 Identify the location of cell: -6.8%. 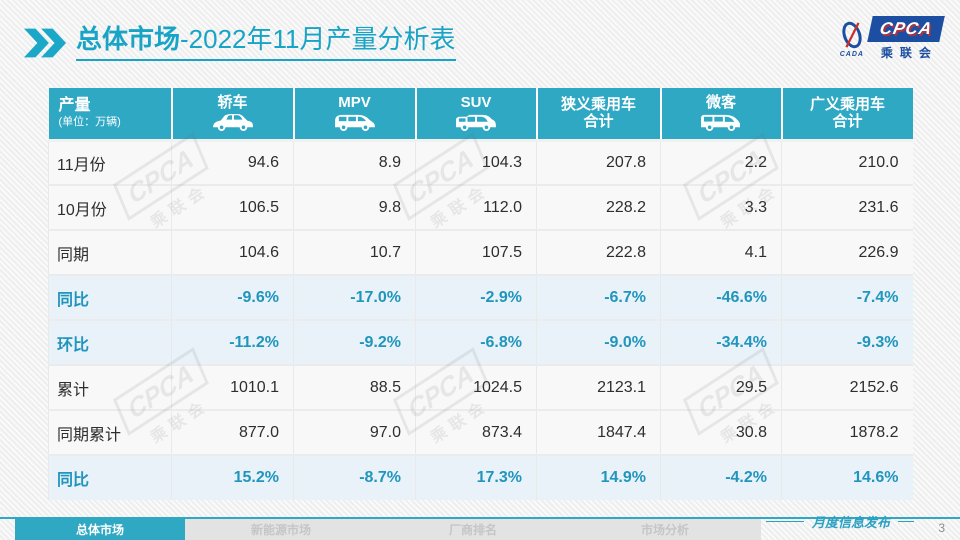
(476, 342).